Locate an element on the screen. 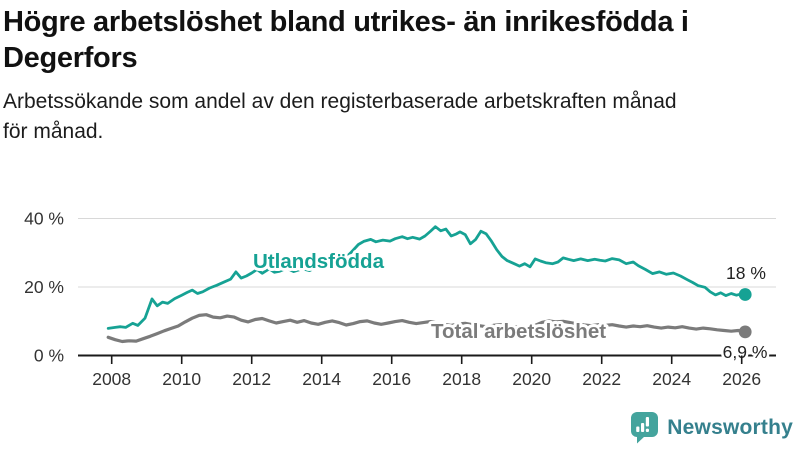 The width and height of the screenshot is (800, 450). series-end-dot-total is located at coordinates (745, 332).